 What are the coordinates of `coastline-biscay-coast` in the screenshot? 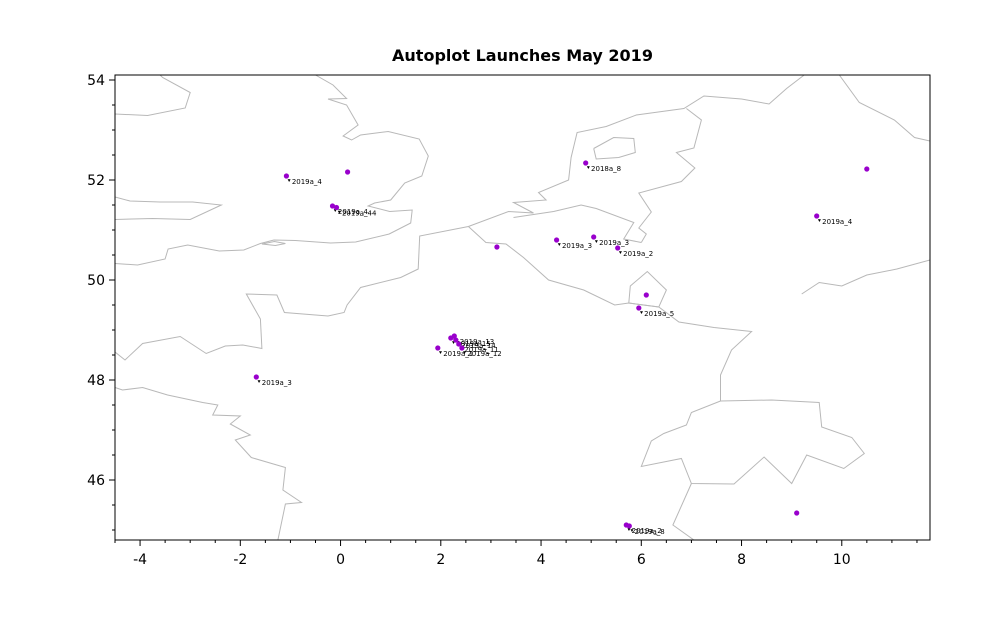 It's located at (209, 463).